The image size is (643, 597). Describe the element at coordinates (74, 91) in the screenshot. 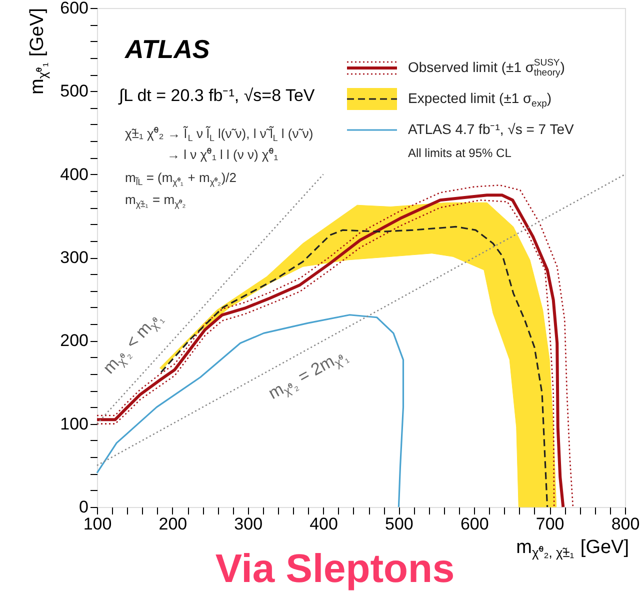

I see `y-tick-label: 500` at that location.